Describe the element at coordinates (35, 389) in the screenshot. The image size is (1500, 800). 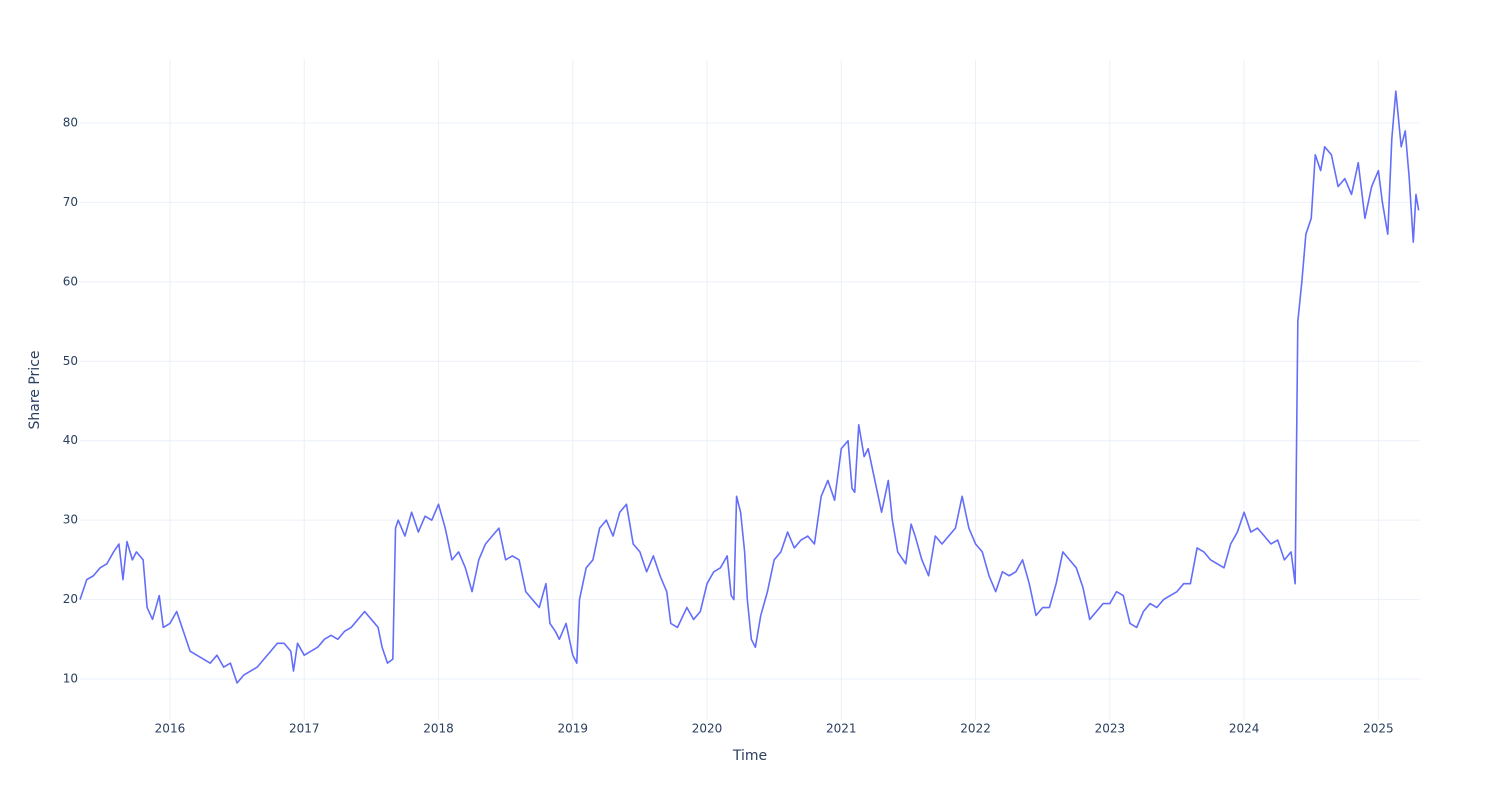
I see `y-axis-title: Share Price` at that location.